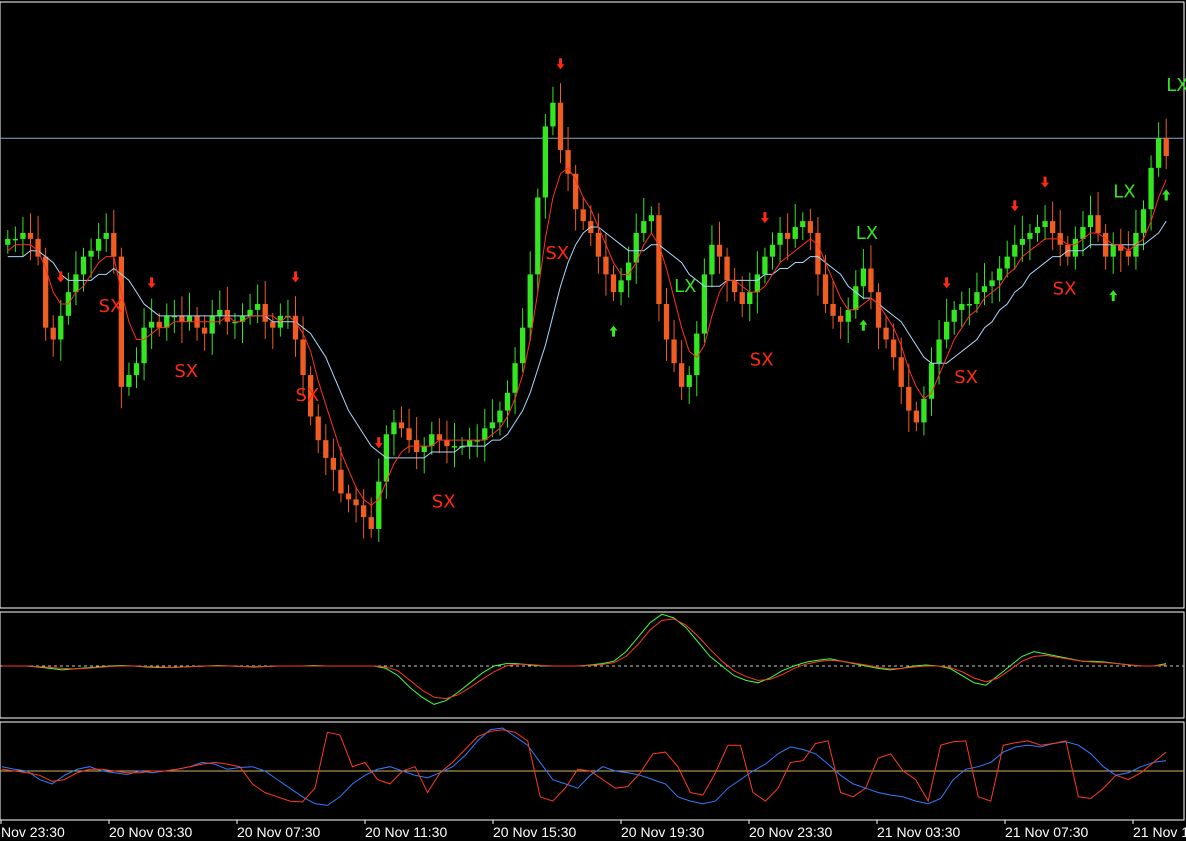 The height and width of the screenshot is (841, 1186). I want to click on time-tick-label: 21 Nov 03:30, so click(918, 832).